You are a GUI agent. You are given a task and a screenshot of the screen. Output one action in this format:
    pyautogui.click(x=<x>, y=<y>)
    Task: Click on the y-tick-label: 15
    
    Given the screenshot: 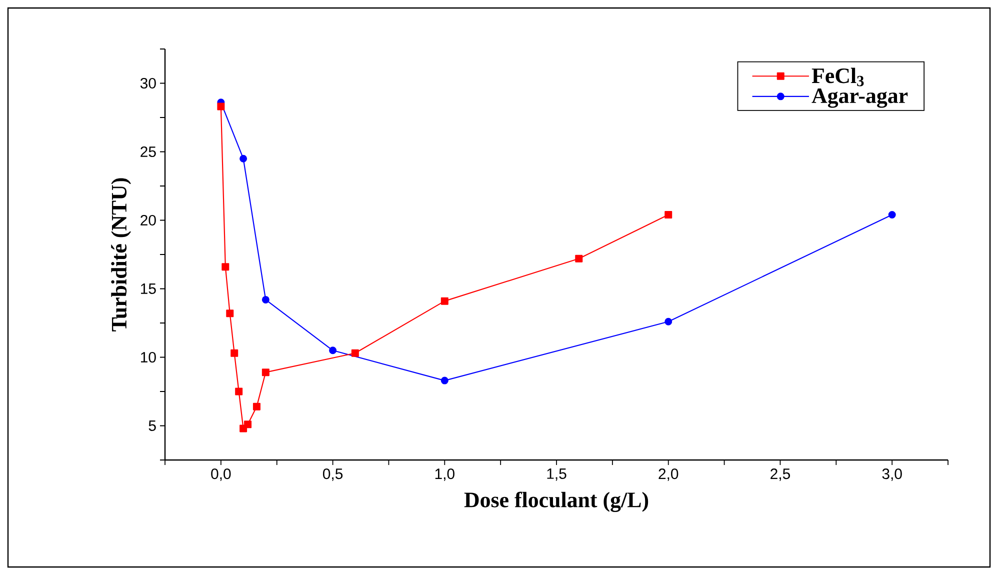 What is the action you would take?
    pyautogui.click(x=148, y=289)
    